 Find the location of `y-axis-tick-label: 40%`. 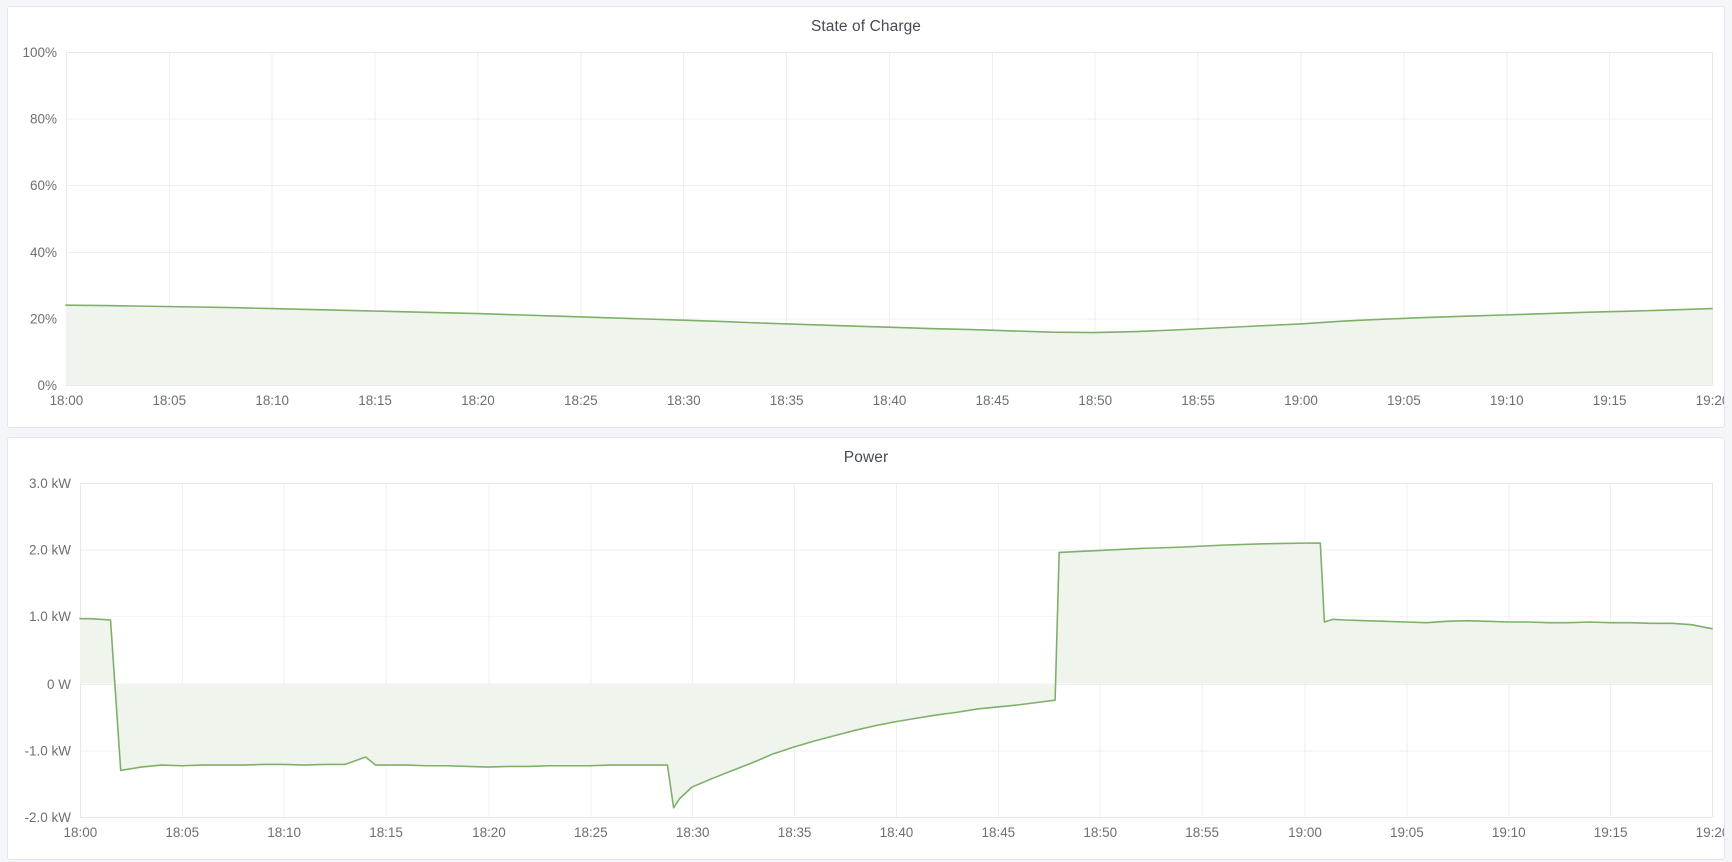

y-axis-tick-label: 40% is located at coordinates (43, 252).